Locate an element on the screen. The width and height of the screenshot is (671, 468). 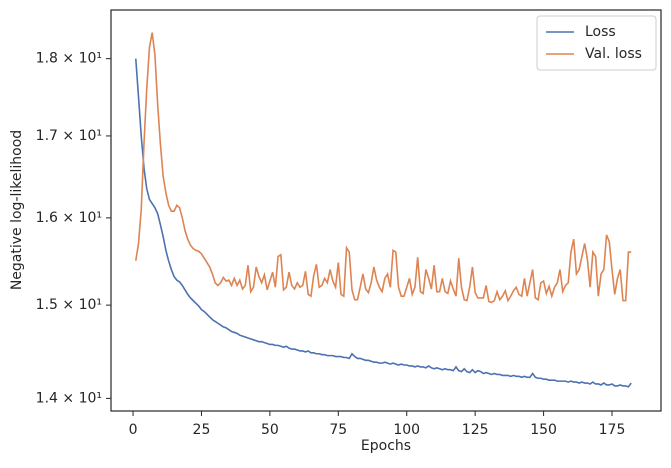
legend-label: Loss is located at coordinates (600, 32).